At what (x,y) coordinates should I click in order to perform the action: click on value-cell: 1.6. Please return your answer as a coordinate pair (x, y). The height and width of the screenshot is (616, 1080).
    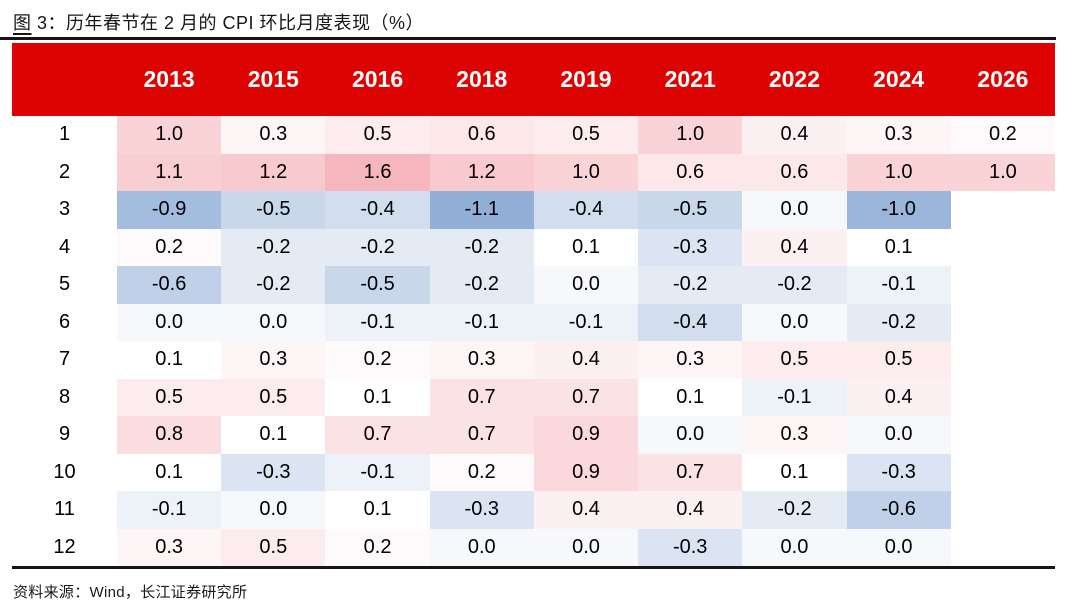
    Looking at the image, I should click on (377, 172).